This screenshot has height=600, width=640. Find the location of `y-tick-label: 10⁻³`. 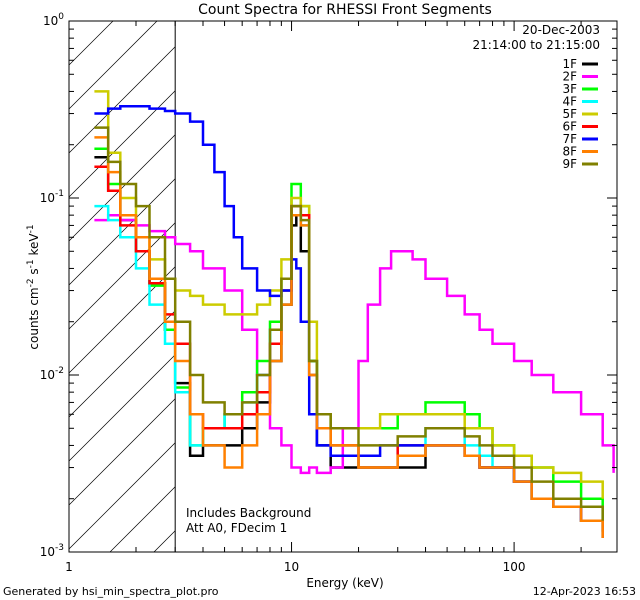

y-tick-label: 10⁻³ is located at coordinates (52, 551).